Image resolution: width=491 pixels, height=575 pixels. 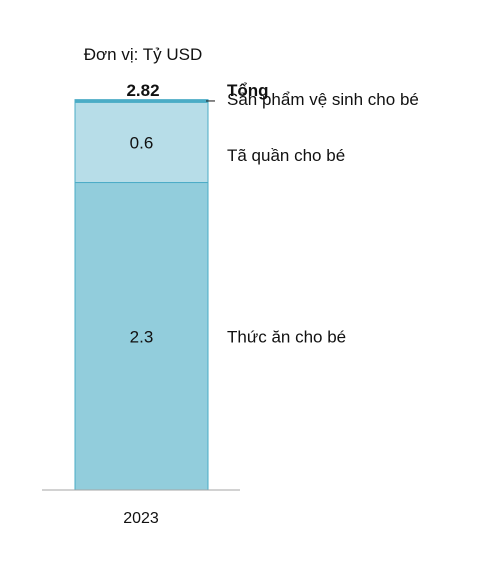 I want to click on series-label-1: Tã quần cho bé, so click(x=286, y=155).